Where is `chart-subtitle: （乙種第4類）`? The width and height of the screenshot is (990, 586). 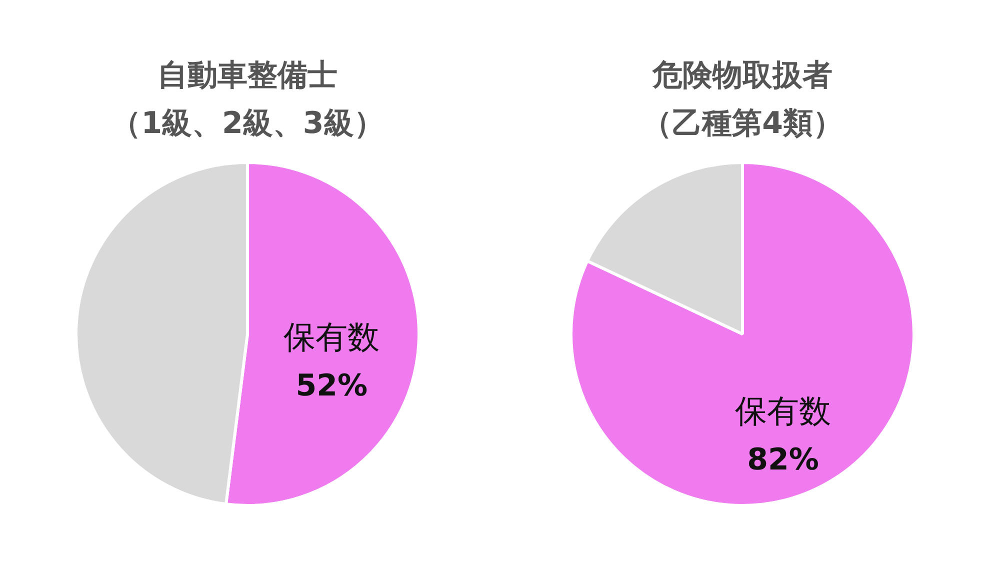 chart-subtitle: （乙種第4類） is located at coordinates (742, 124).